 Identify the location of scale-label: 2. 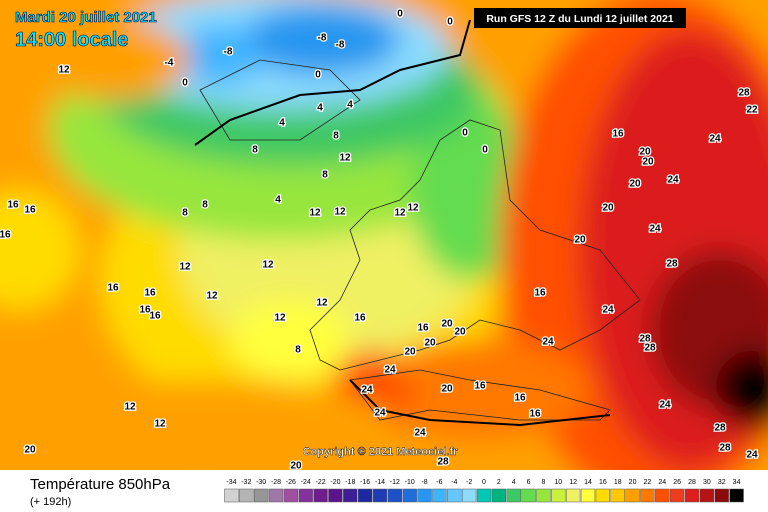
(499, 482).